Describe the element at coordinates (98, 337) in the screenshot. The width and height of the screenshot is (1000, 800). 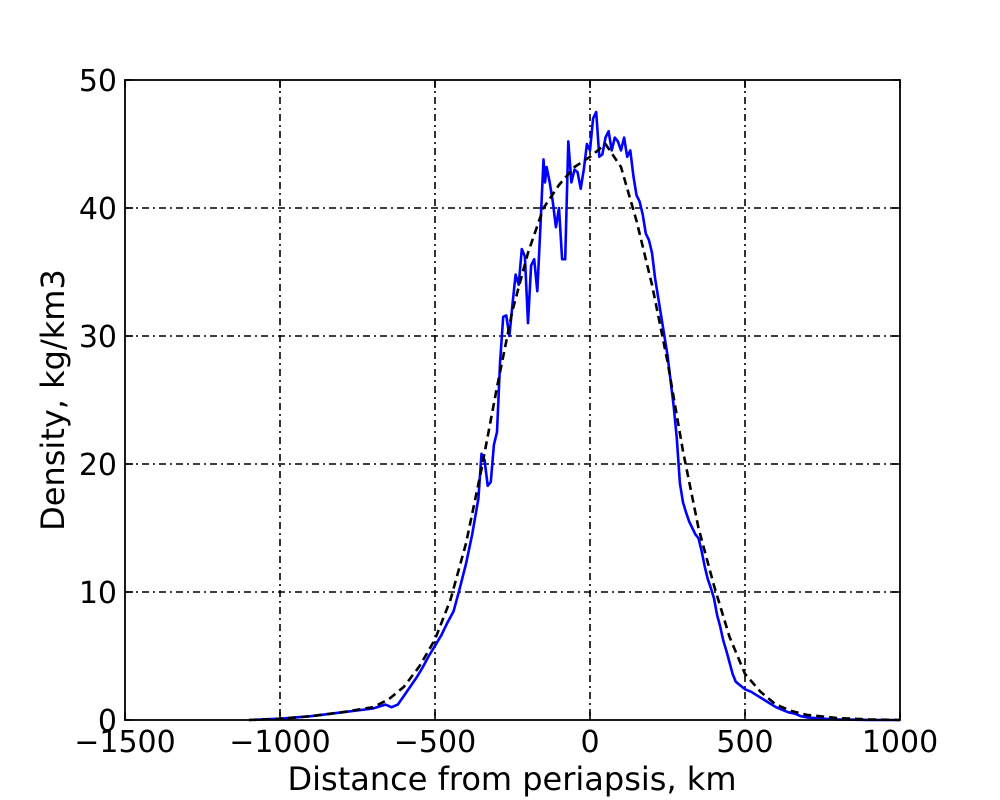
I see `y-tick-label: 30` at that location.